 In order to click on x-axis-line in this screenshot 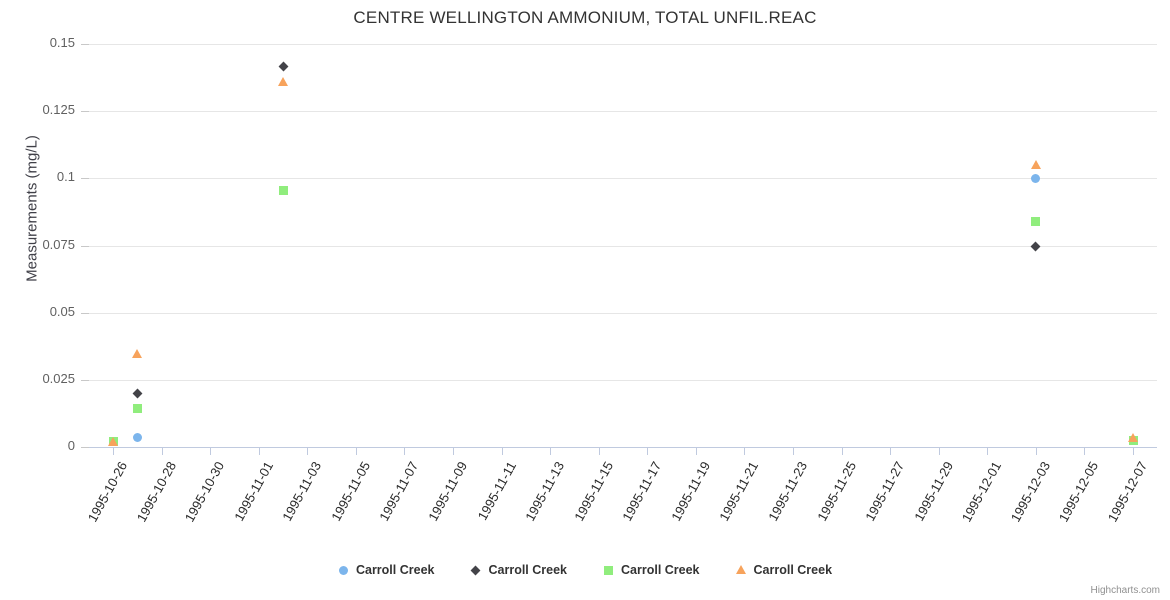, I will do `click(623, 447)`.